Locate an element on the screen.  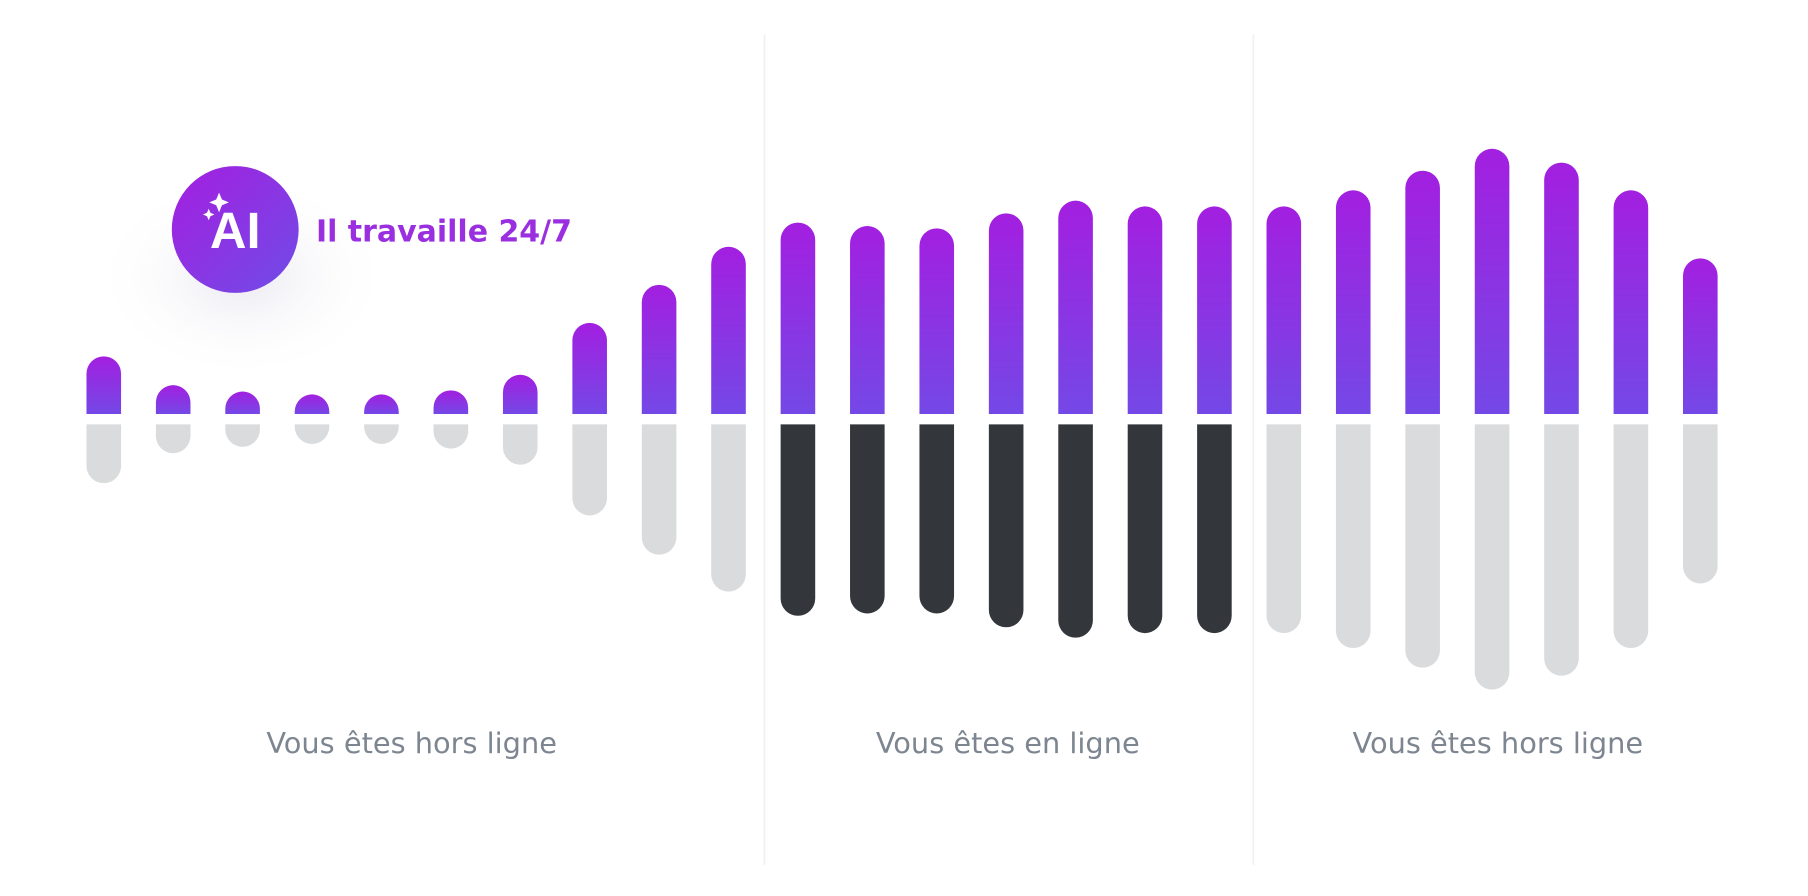
panel-label: Vous êtes en ligne is located at coordinates (1008, 743).